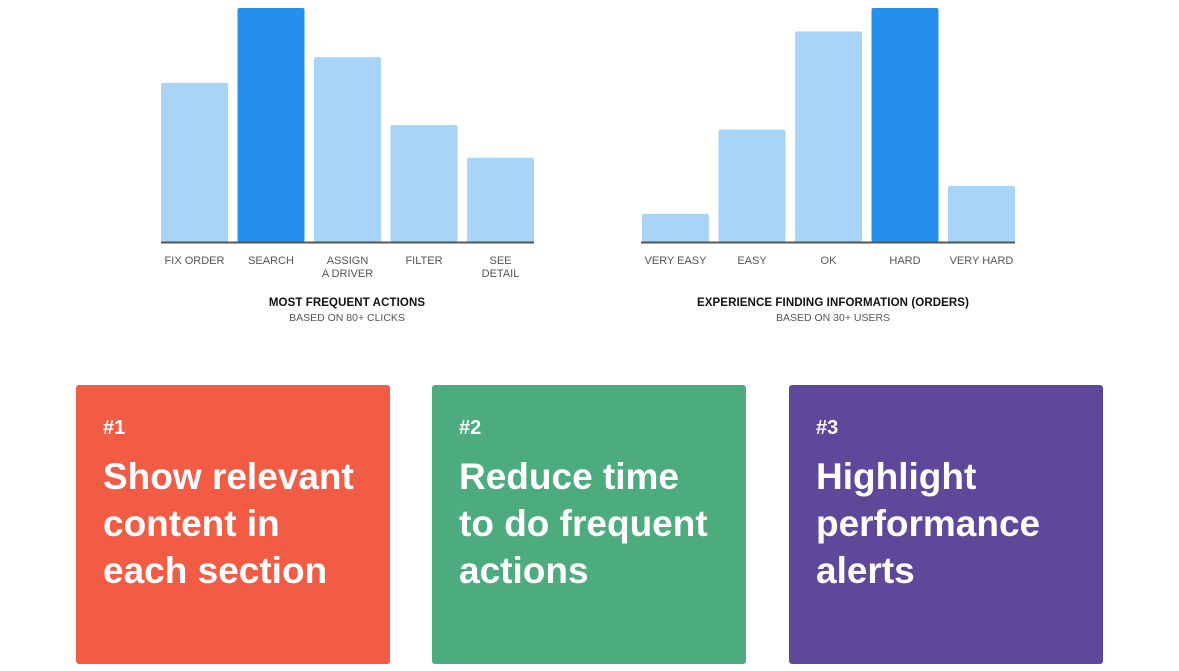 Image resolution: width=1179 pixels, height=671 pixels. What do you see at coordinates (676, 261) in the screenshot?
I see `tick-label: VERY EASY` at bounding box center [676, 261].